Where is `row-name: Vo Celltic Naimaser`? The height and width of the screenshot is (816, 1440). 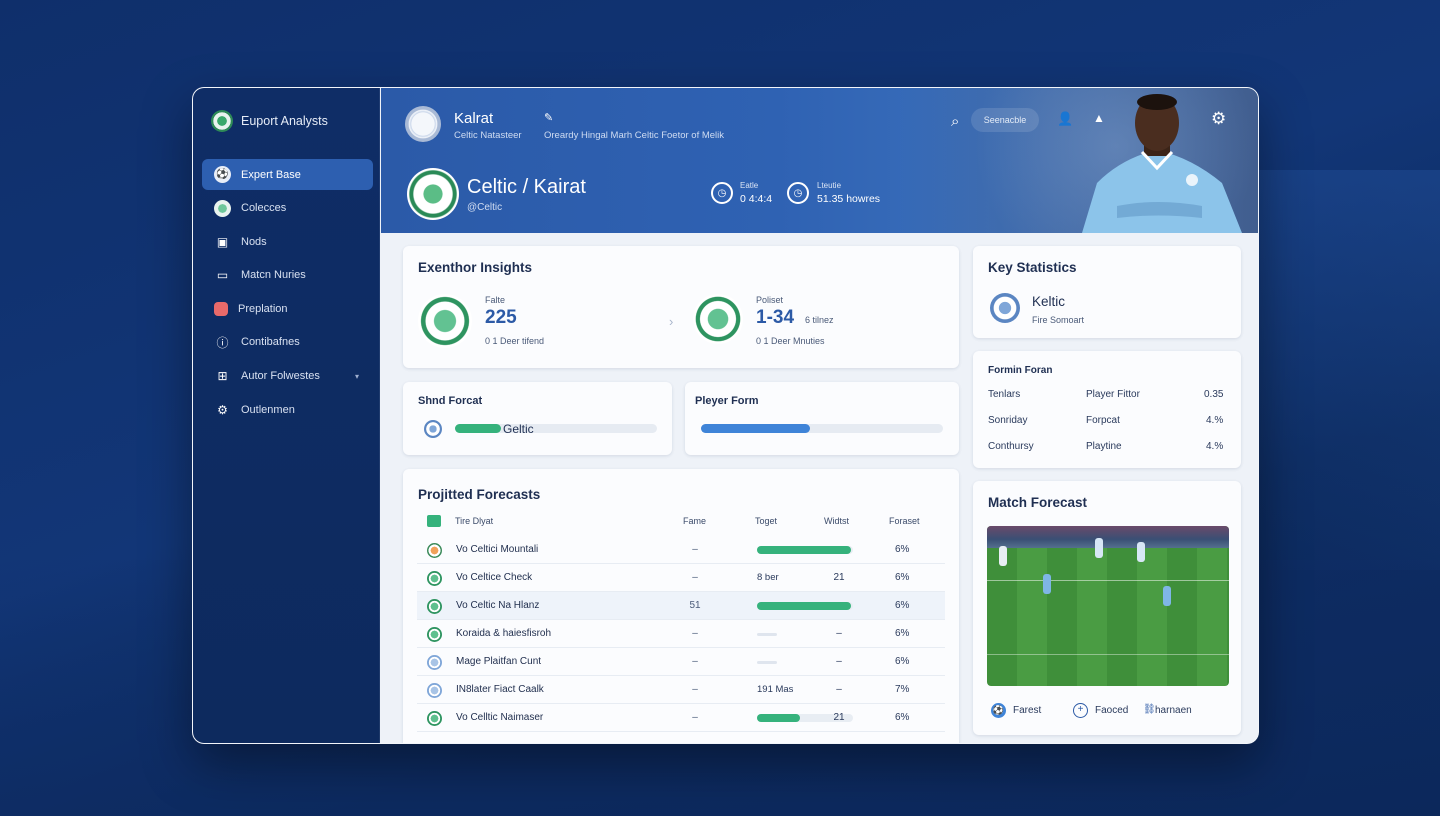
row-name: Vo Celltic Naimaser is located at coordinates (500, 717).